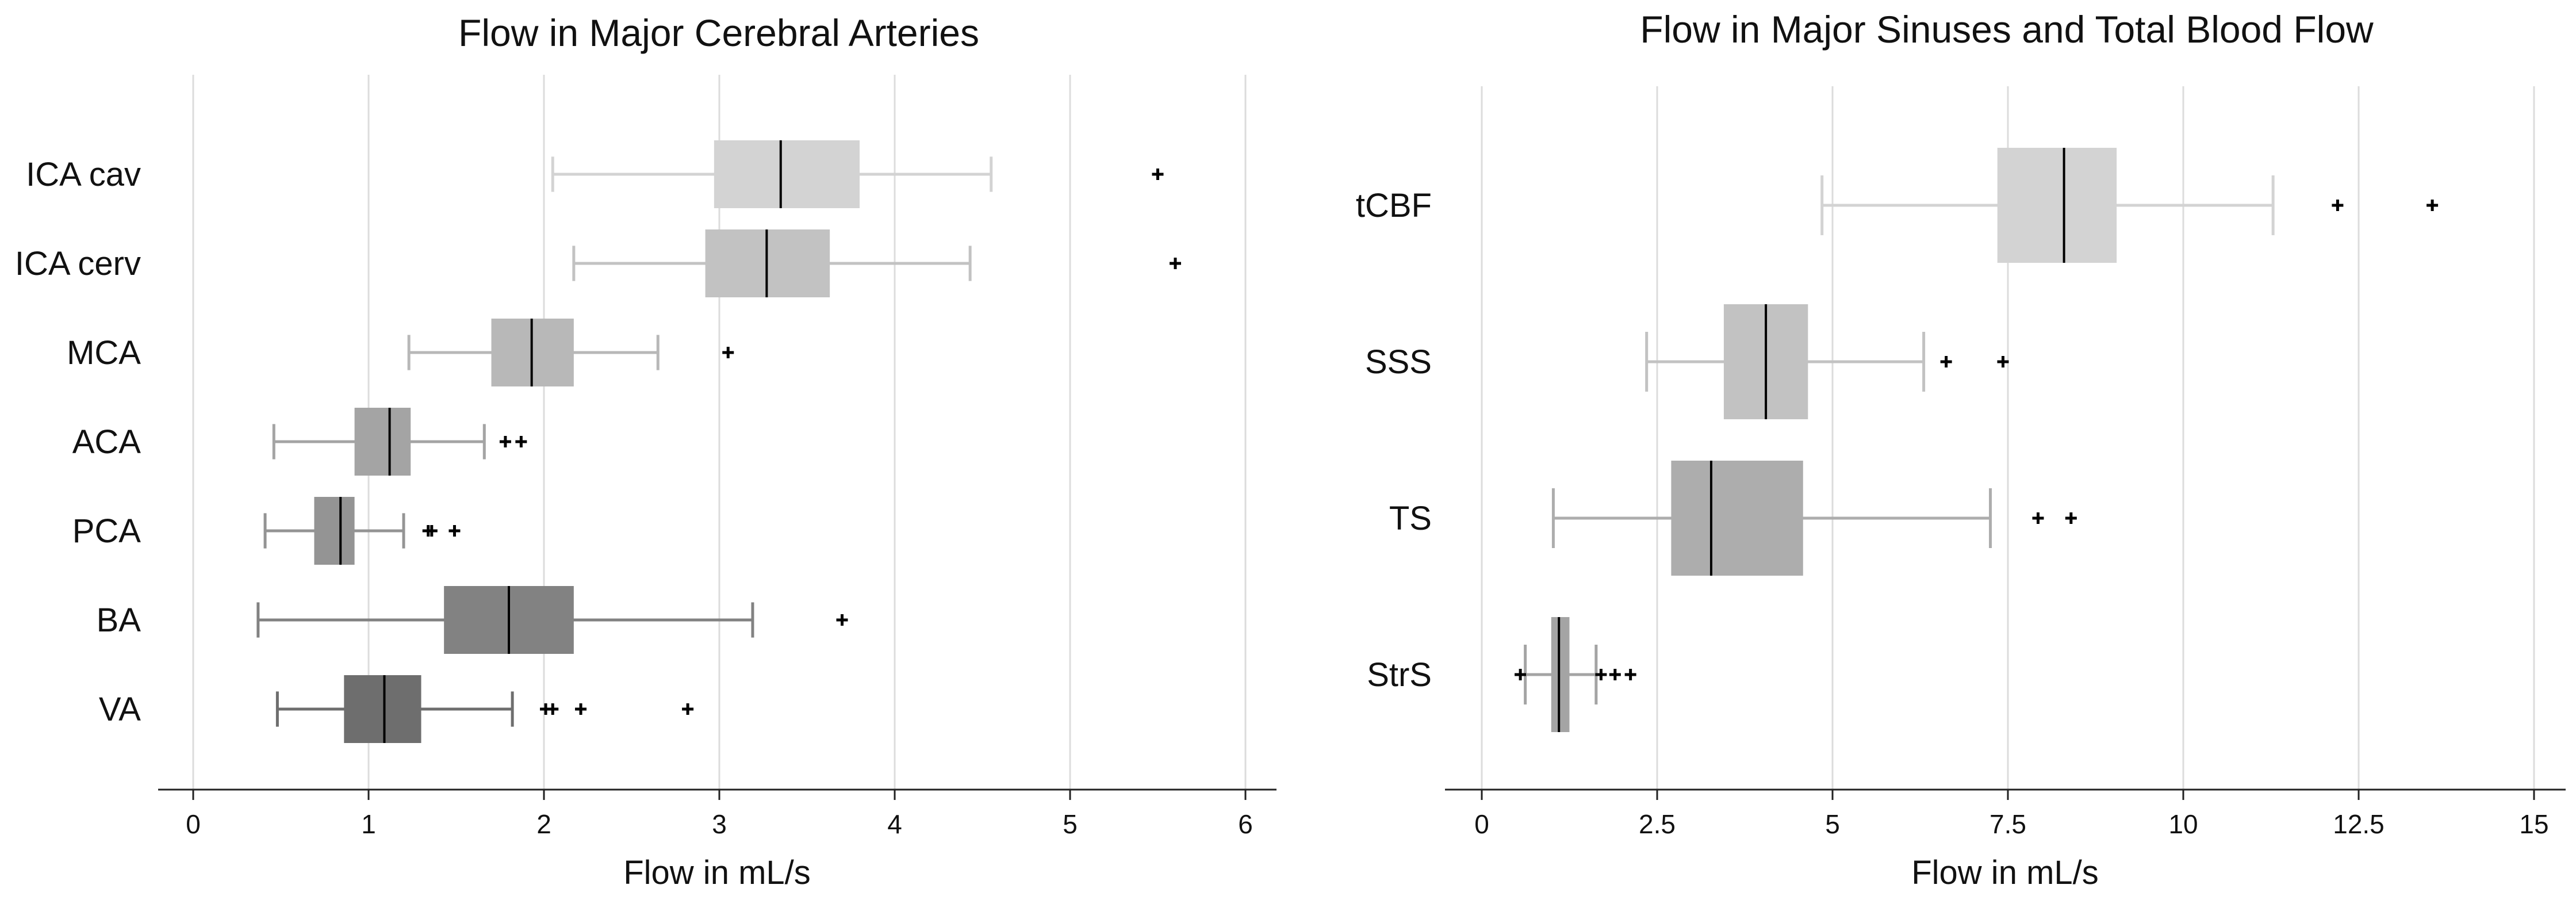 This screenshot has width=2576, height=919. What do you see at coordinates (1399, 675) in the screenshot?
I see `category-label: StrS` at bounding box center [1399, 675].